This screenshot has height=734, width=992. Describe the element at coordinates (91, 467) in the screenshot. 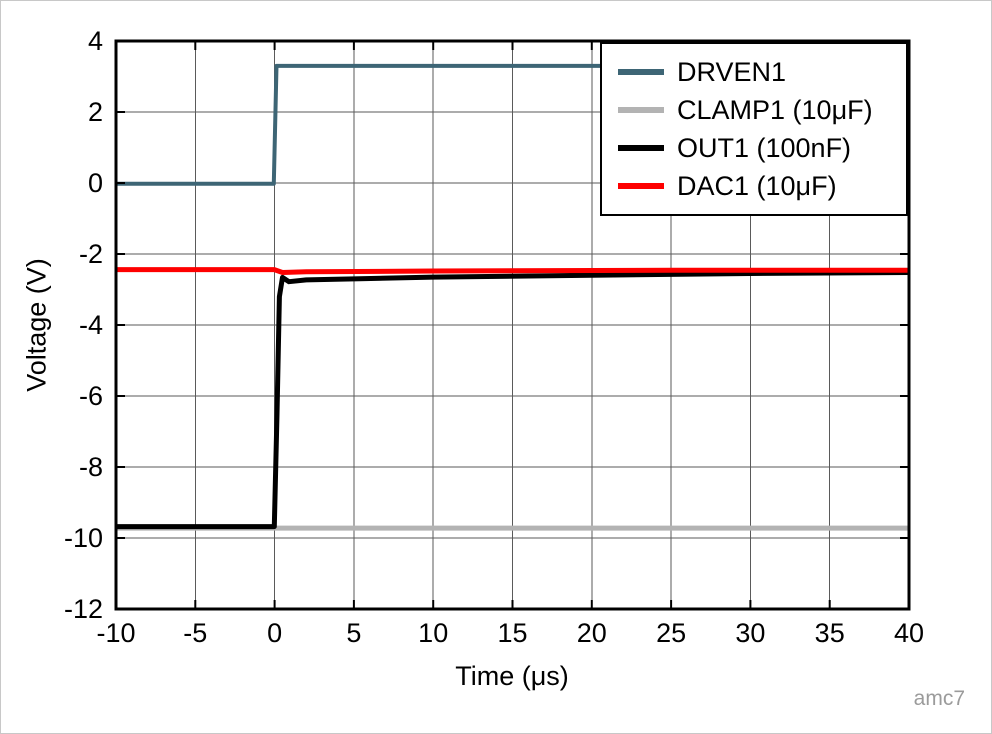

I see `y-tick-label: -8` at that location.